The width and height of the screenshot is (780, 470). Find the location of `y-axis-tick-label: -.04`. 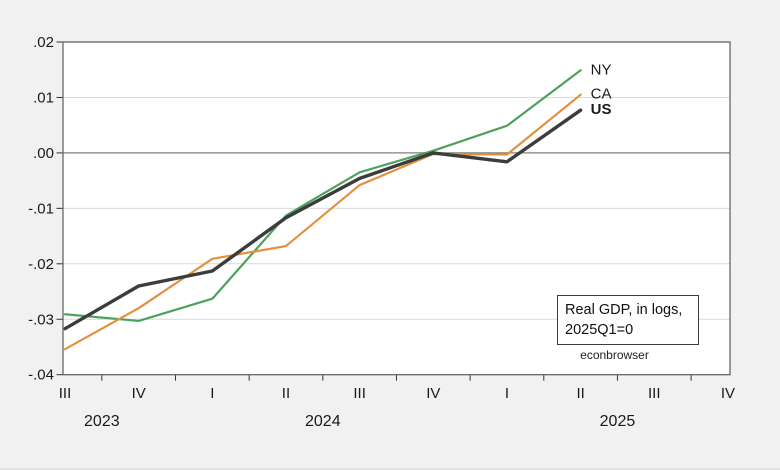

y-axis-tick-label: -.04 is located at coordinates (41, 375).